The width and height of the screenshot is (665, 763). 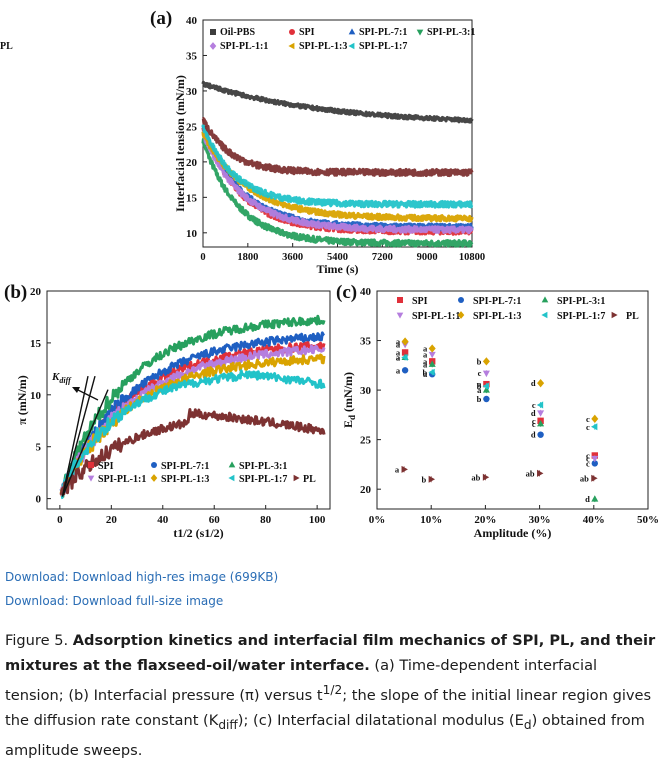 I want to click on series-line-PL, so click(x=337, y=147).